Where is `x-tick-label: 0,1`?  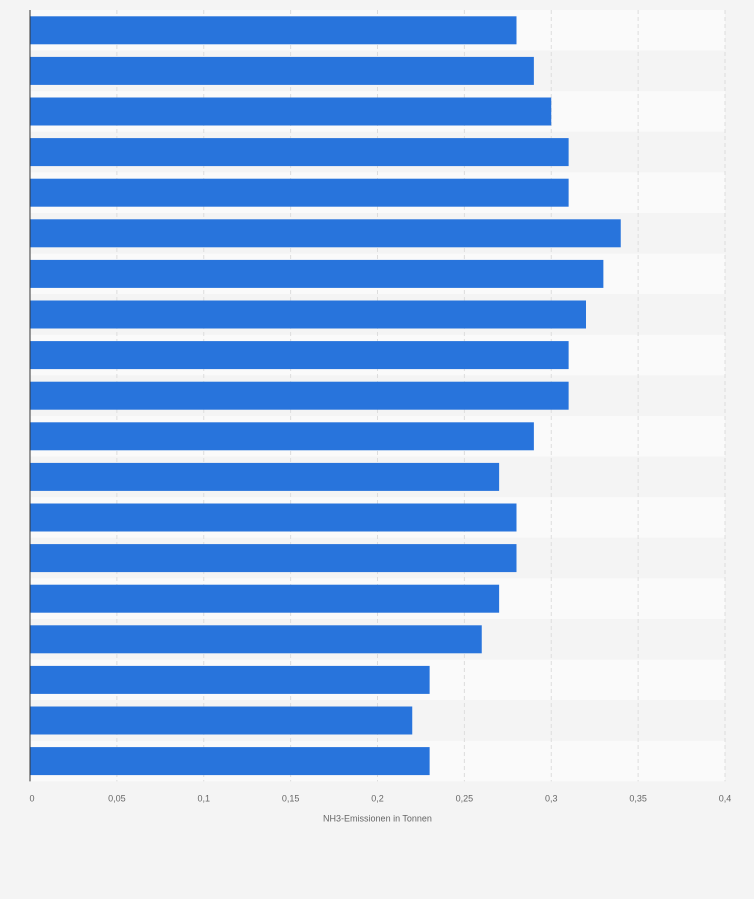 x-tick-label: 0,1 is located at coordinates (203, 798).